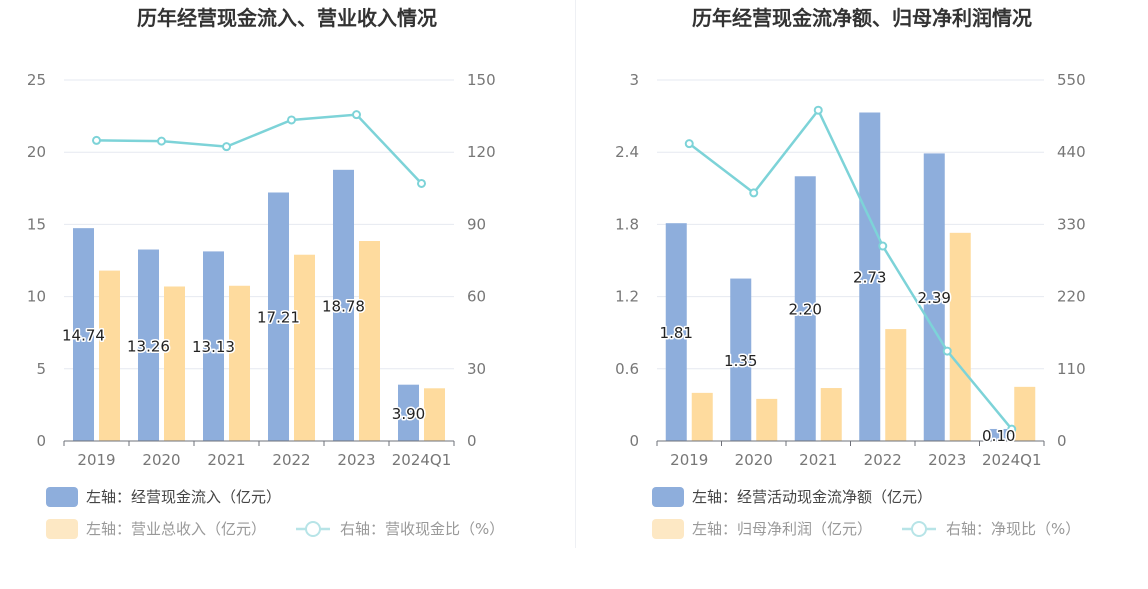 The width and height of the screenshot is (1148, 589). What do you see at coordinates (627, 152) in the screenshot?
I see `left-axis-tick-label: 2.4` at bounding box center [627, 152].